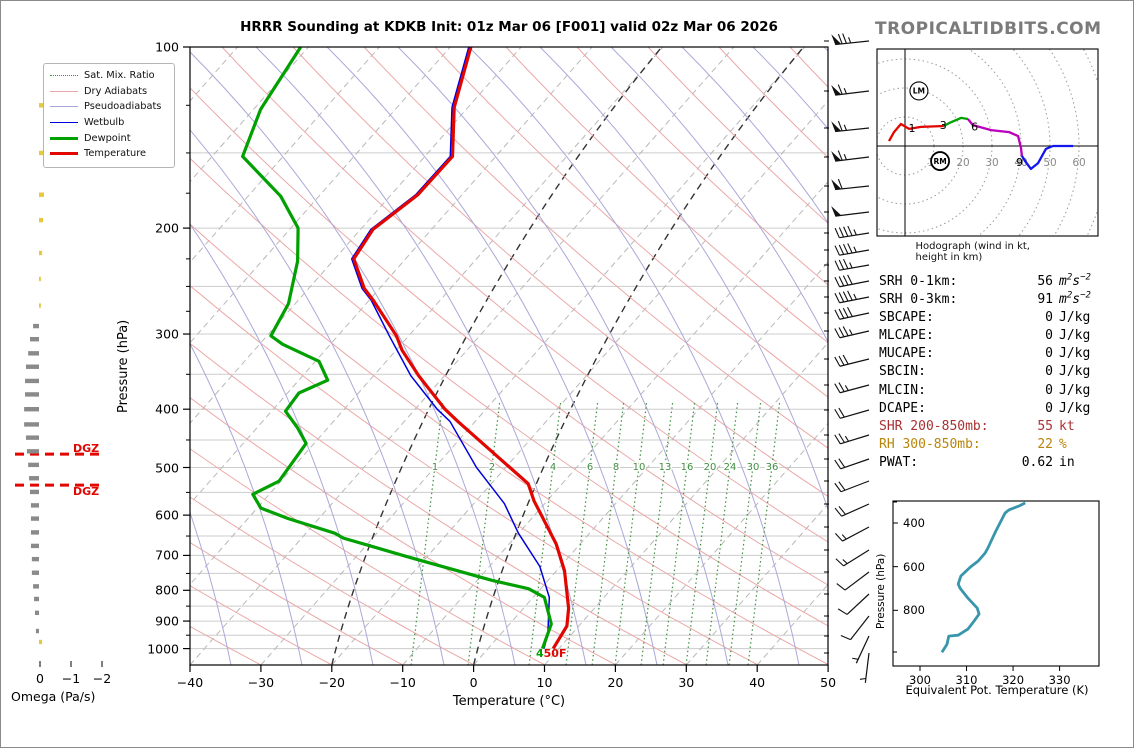 Image resolution: width=1134 pixels, height=748 pixels. I want to click on mix-ratio-label: 30, so click(753, 467).